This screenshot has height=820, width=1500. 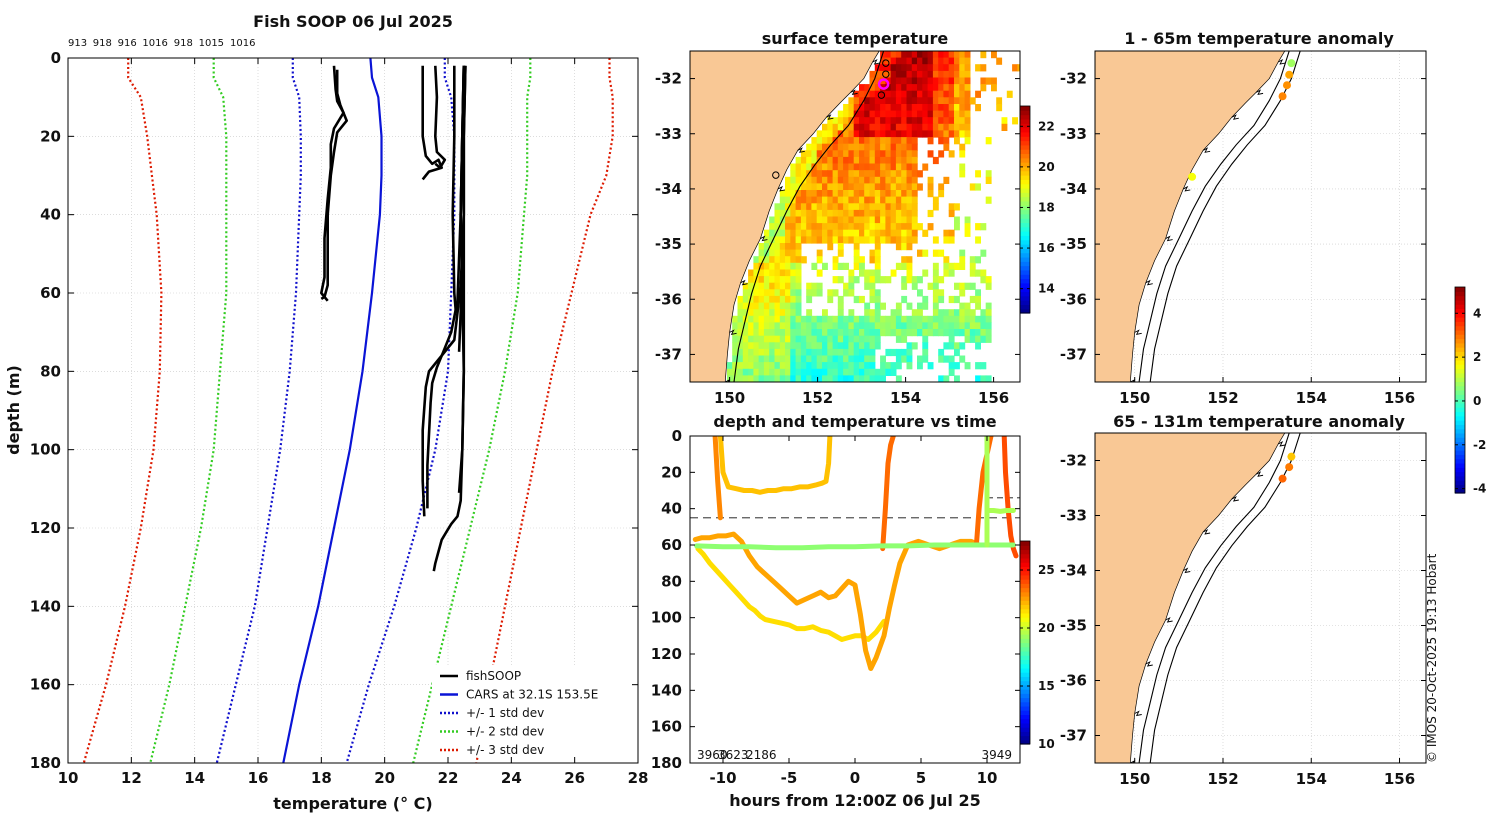 What do you see at coordinates (102, 43) in the screenshot?
I see `profile-top-label: 918` at bounding box center [102, 43].